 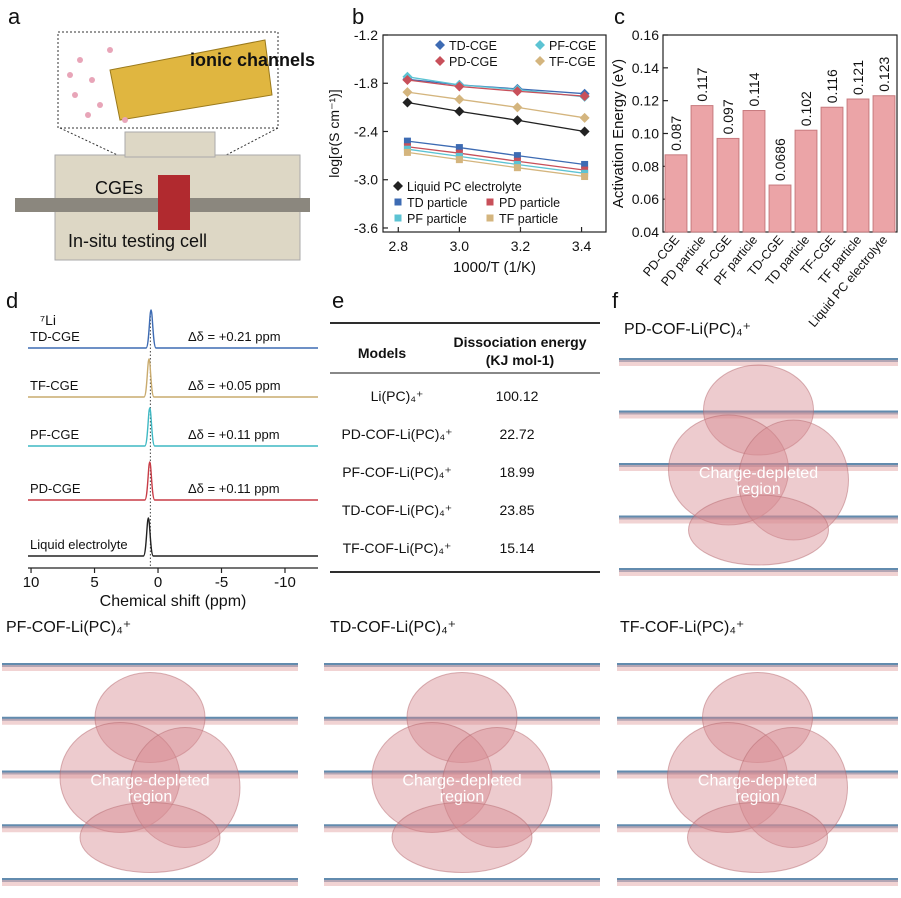 I want to click on x-tick-label: 0, so click(x=158, y=582).